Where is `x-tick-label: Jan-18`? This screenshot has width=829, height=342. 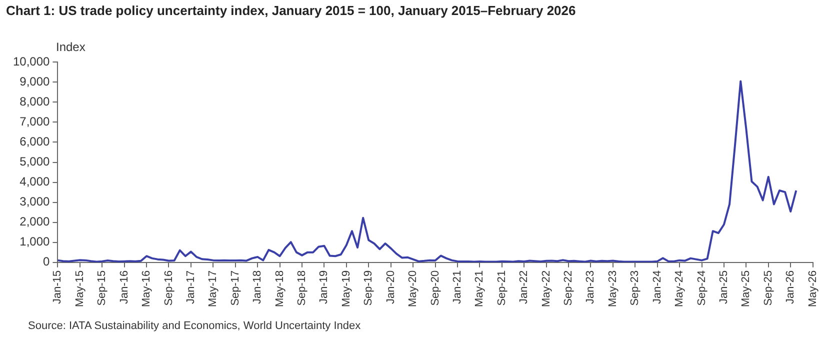
x-tick-label: Jan-18 is located at coordinates (258, 287).